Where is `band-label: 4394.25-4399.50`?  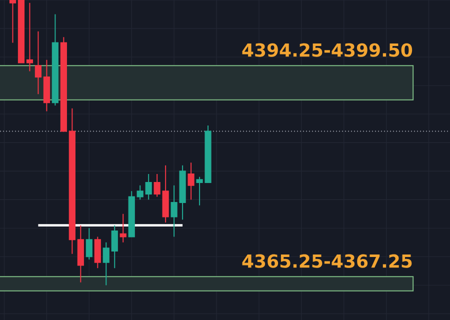 band-label: 4394.25-4399.50 is located at coordinates (327, 50).